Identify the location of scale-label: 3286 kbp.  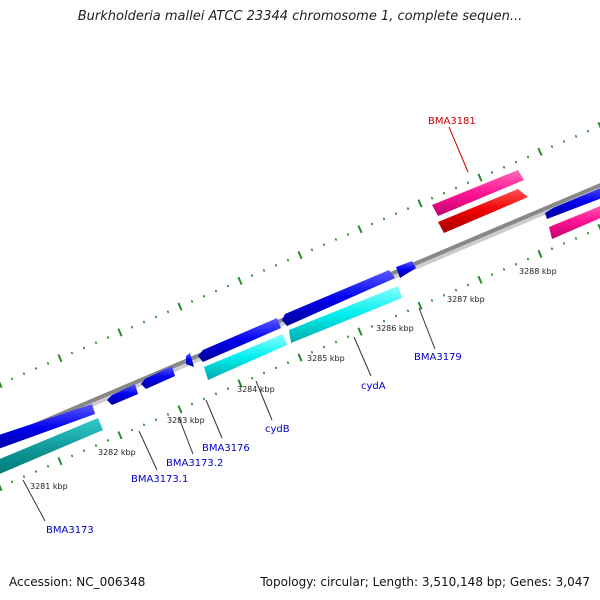
(395, 328).